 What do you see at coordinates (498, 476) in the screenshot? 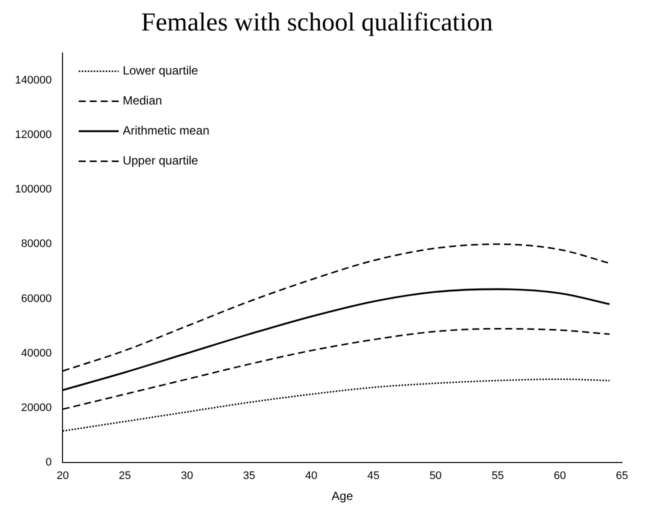
I see `x-tick-label: 55` at bounding box center [498, 476].